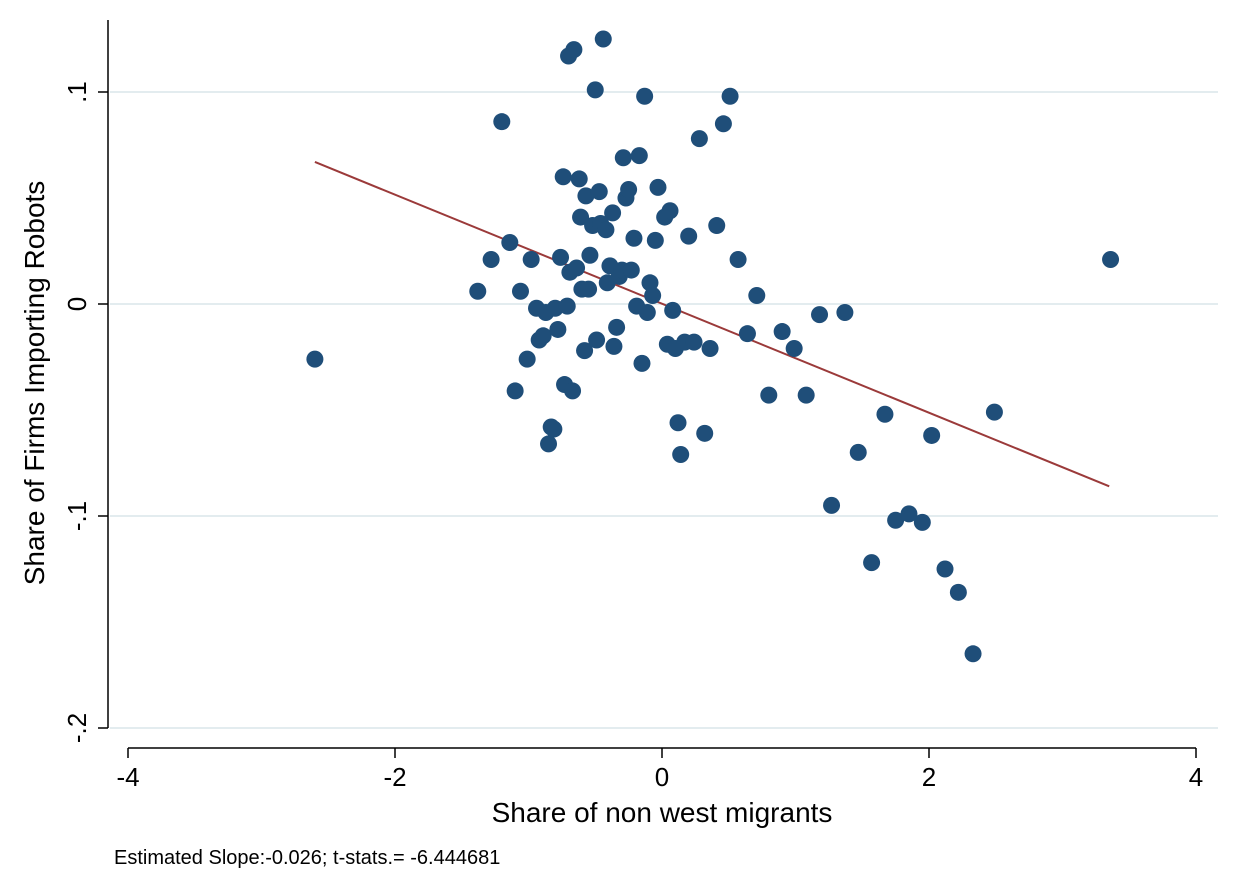 The width and height of the screenshot is (1237, 888). Describe the element at coordinates (34, 383) in the screenshot. I see `y-axis-title: Share of Firms Importing Robots` at that location.